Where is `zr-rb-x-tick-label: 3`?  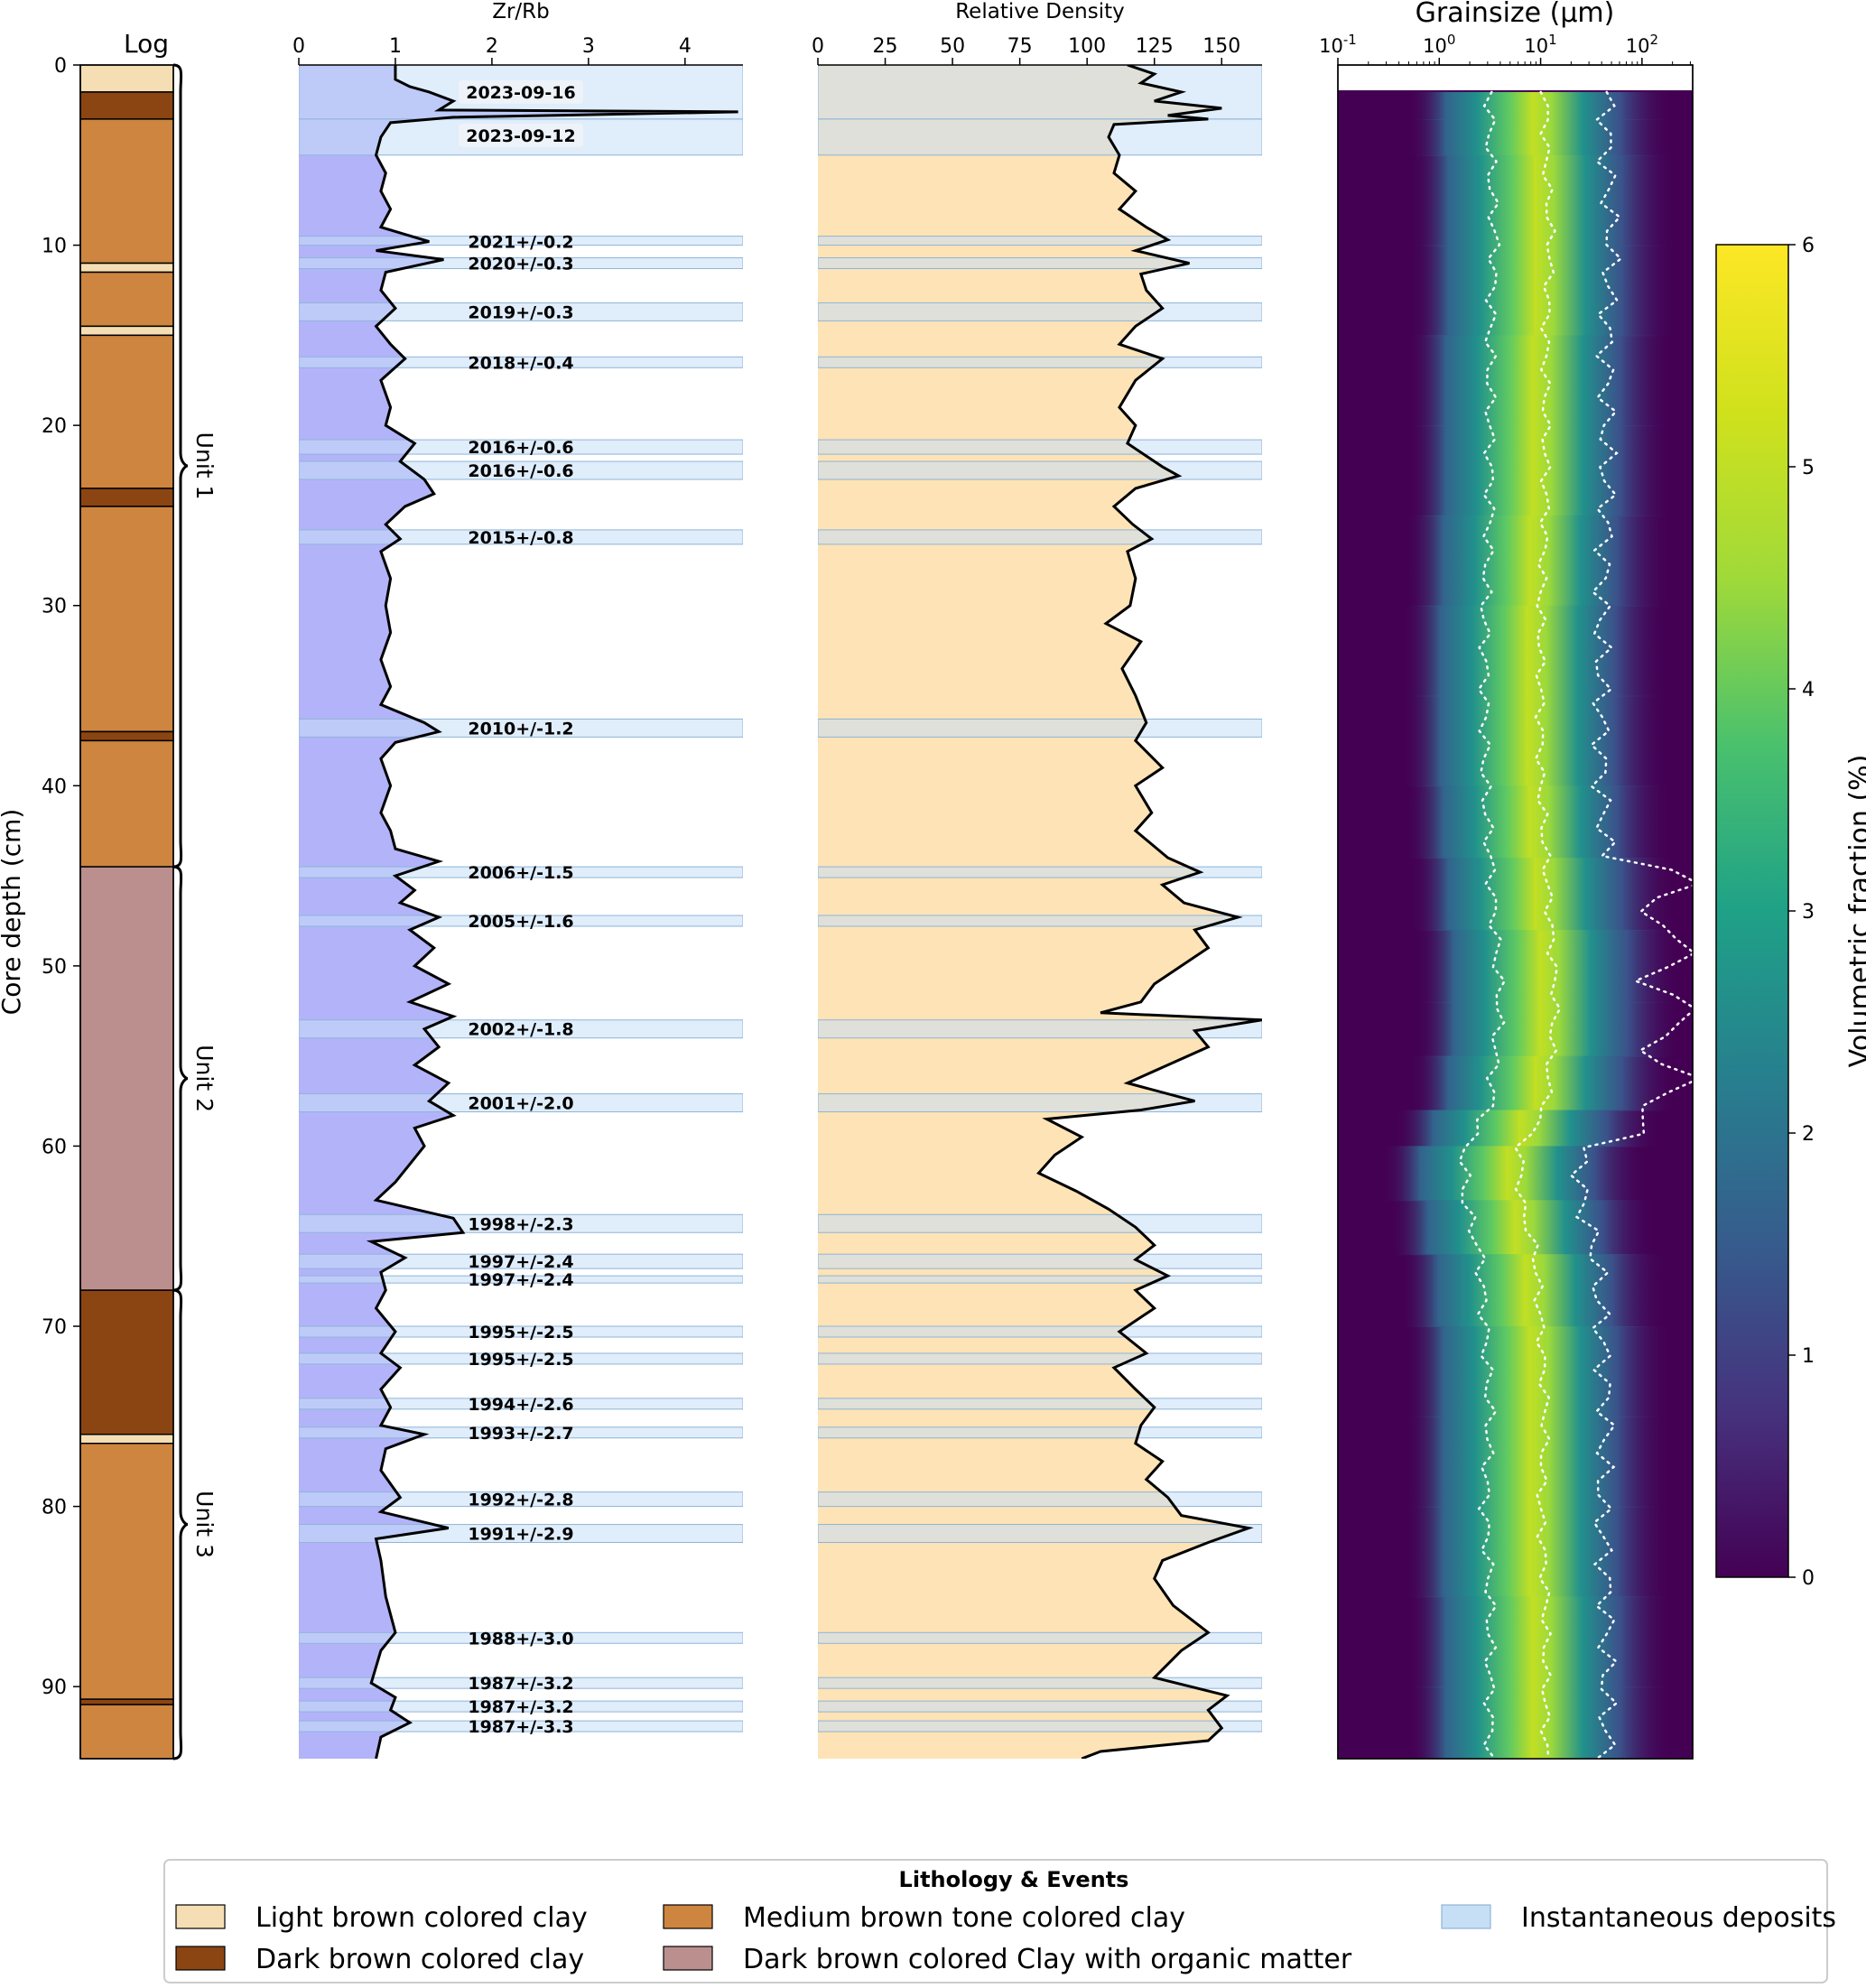 zr-rb-x-tick-label: 3 is located at coordinates (588, 46).